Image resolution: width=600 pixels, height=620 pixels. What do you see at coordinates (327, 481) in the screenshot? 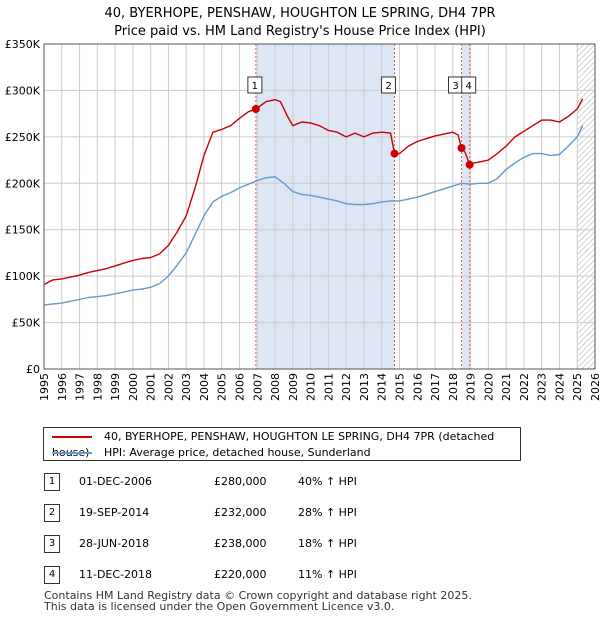
I see `sale-hpi: 40% ↑ HPI` at bounding box center [327, 481].